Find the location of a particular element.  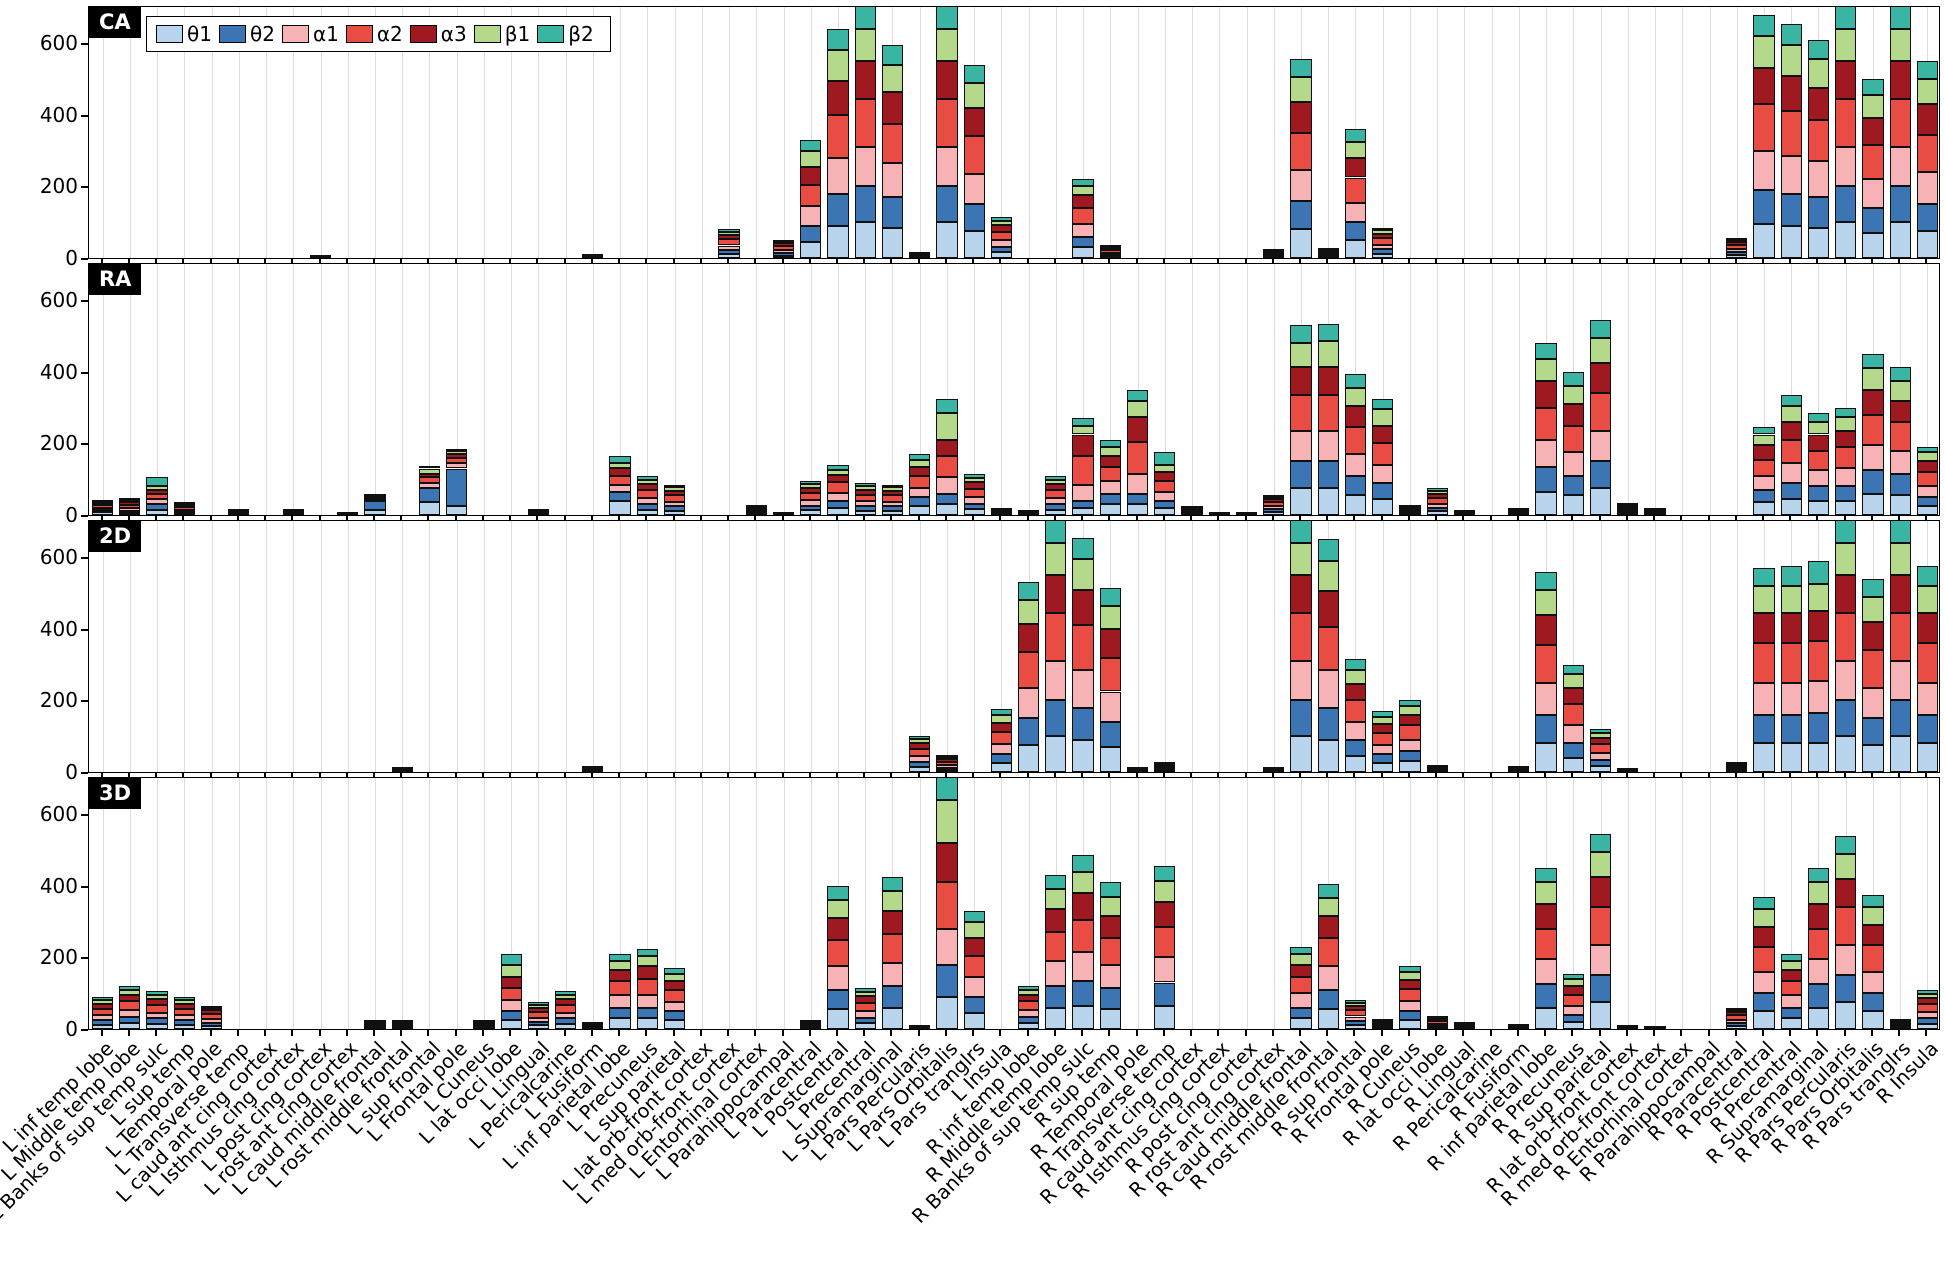

y-tick-mark is located at coordinates (84, 815).